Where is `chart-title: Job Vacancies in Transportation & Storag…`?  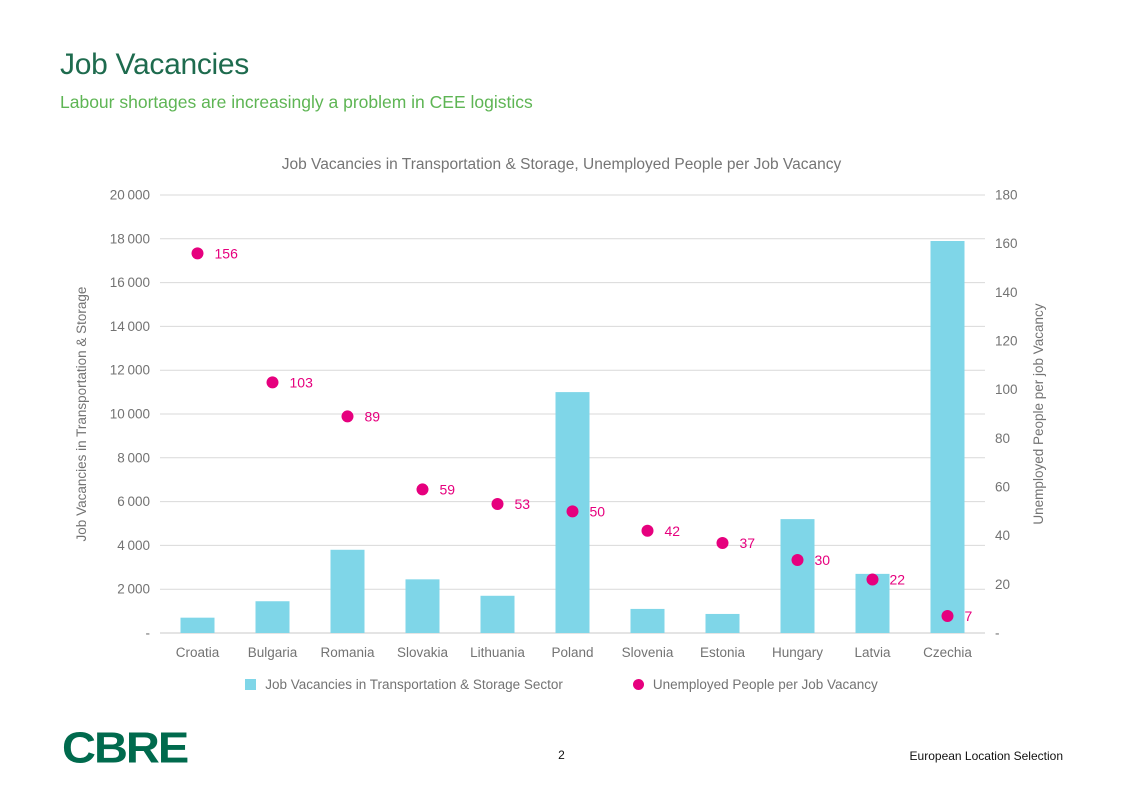 chart-title: Job Vacancies in Transportation & Storag… is located at coordinates (561, 164).